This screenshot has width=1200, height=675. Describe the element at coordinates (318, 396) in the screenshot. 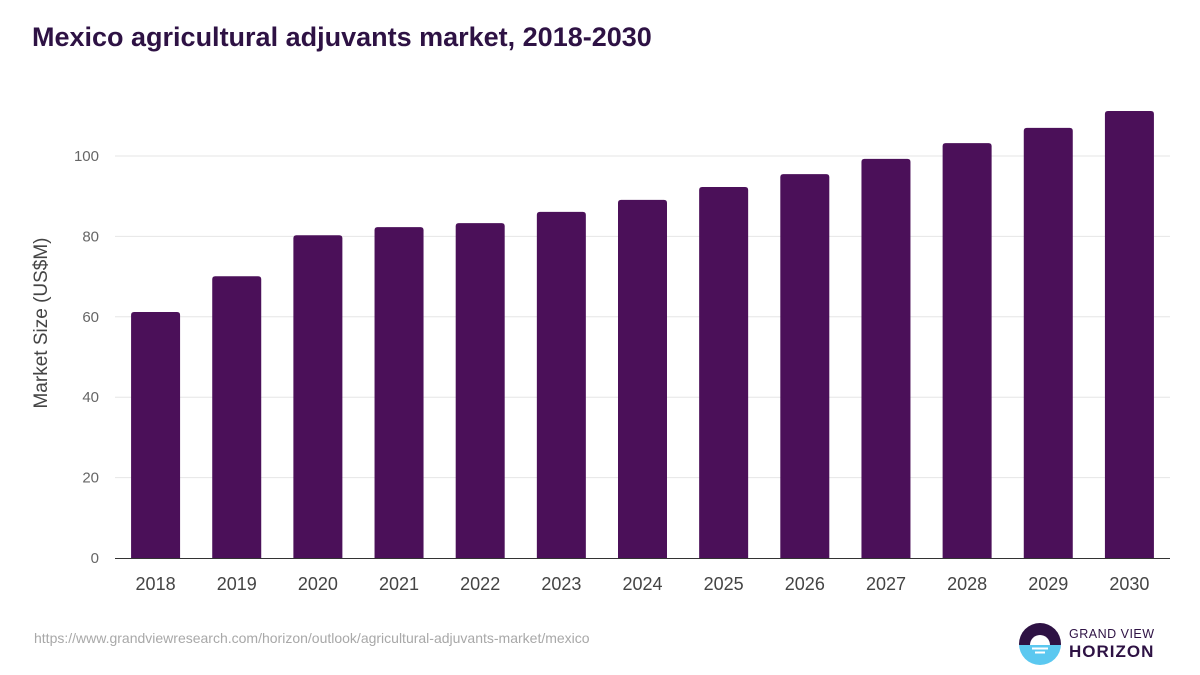

I see `bar-2020` at that location.